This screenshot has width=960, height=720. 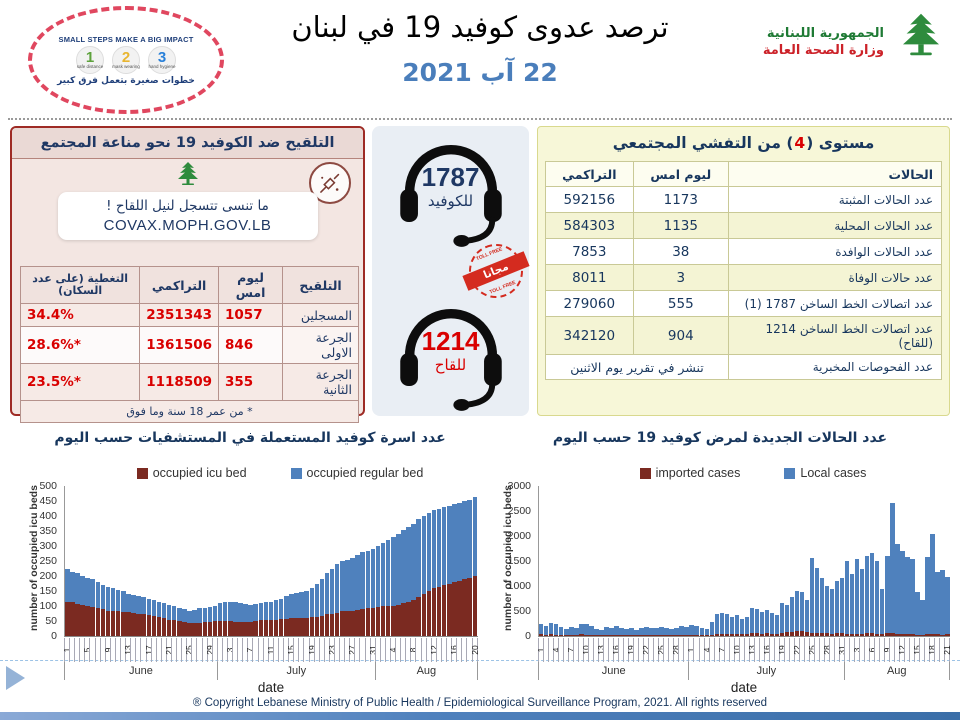 I want to click on header-separator, so click(x=480, y=119).